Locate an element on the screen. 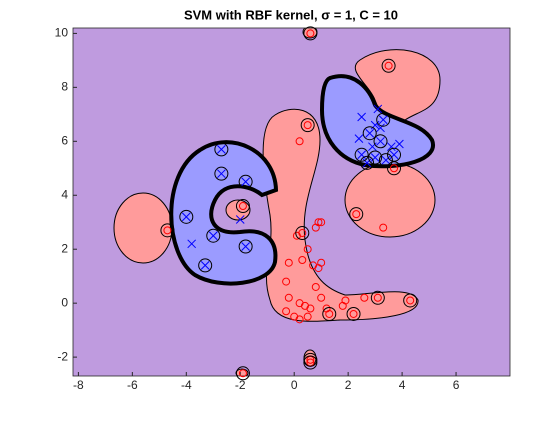 The width and height of the screenshot is (560, 425). y-tick-label: 10 is located at coordinates (62, 33).